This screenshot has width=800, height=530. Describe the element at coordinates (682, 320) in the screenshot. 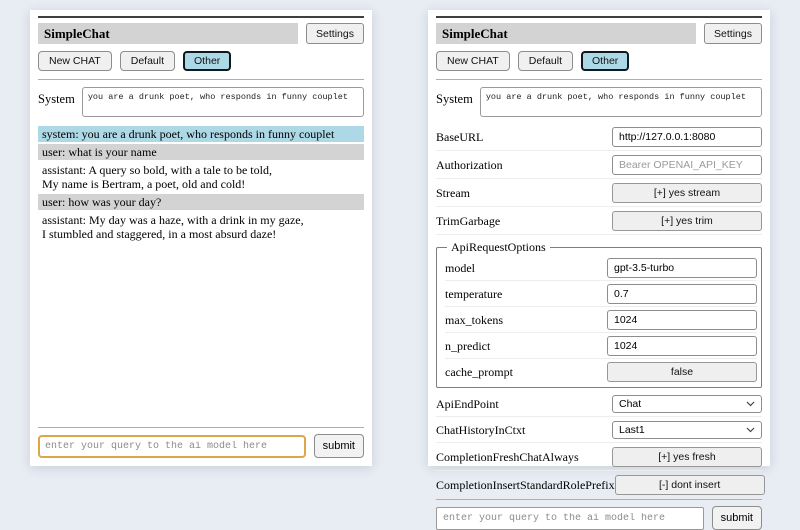

I see `max-tokens-input` at that location.